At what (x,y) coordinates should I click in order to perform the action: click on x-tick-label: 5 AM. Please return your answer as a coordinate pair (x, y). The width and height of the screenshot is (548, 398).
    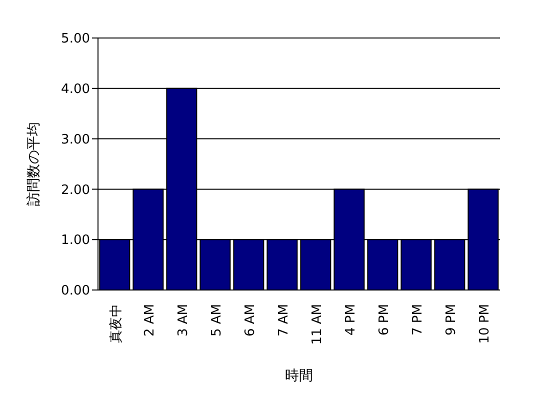
    Looking at the image, I should click on (216, 320).